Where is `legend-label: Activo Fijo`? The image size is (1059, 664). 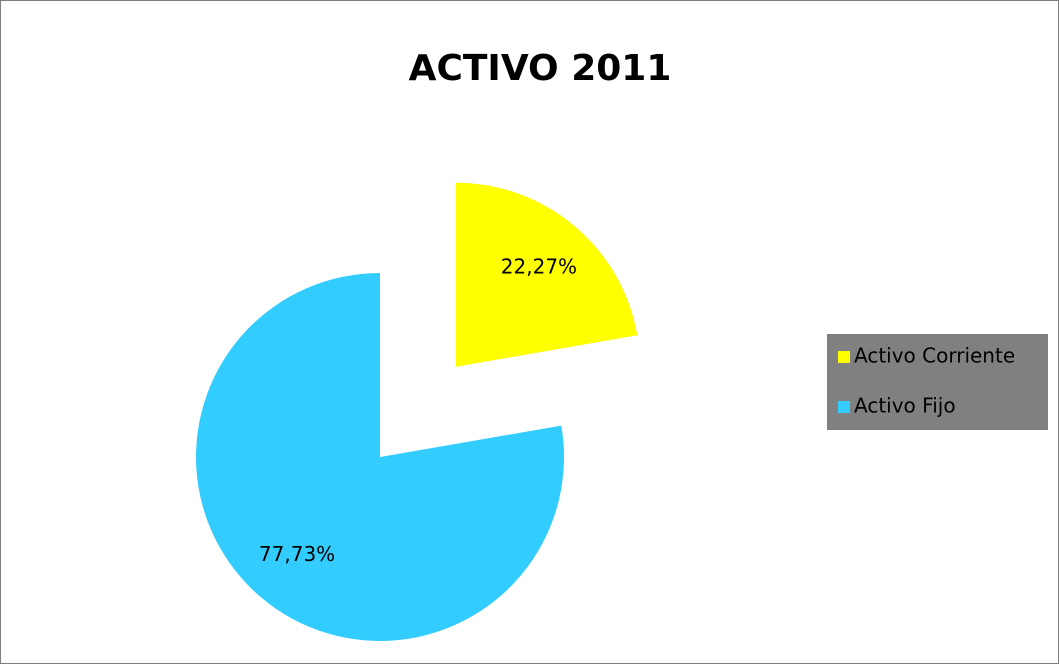
legend-label: Activo Fijo is located at coordinates (905, 406).